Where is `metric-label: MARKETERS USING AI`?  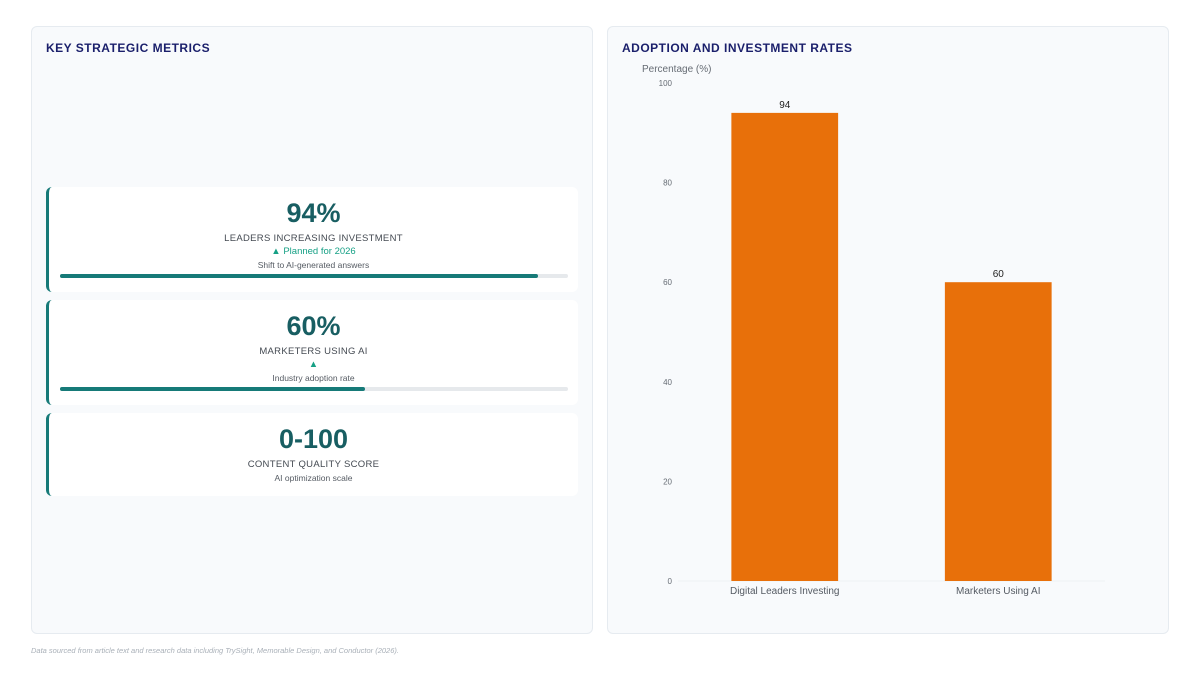
metric-label: MARKETERS USING AI is located at coordinates (313, 351).